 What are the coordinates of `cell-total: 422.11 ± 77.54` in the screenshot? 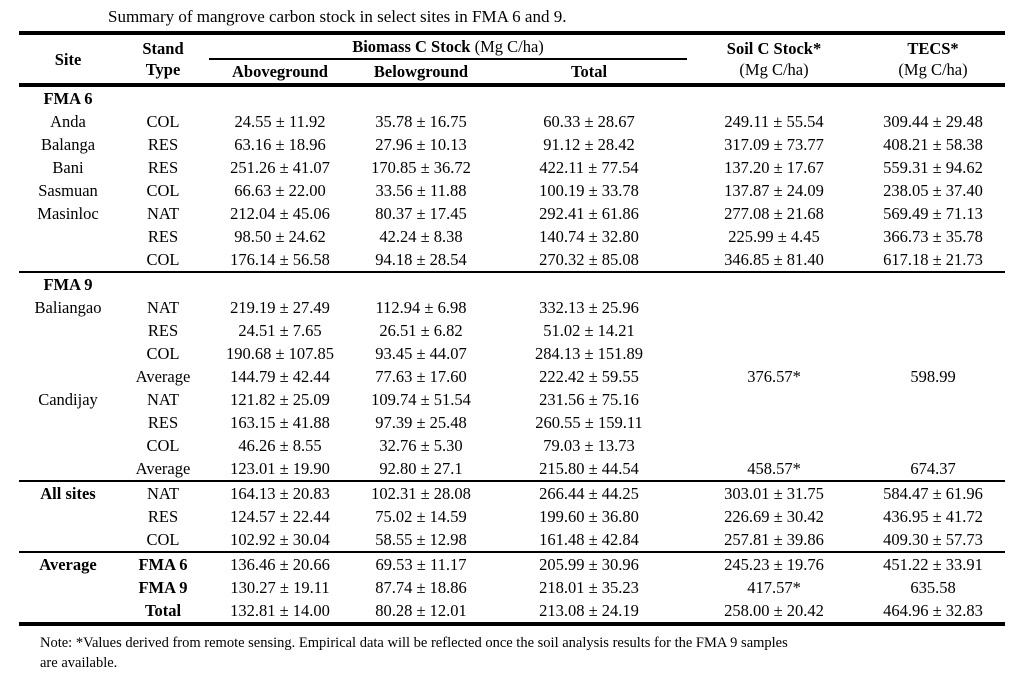 It's located at (589, 167).